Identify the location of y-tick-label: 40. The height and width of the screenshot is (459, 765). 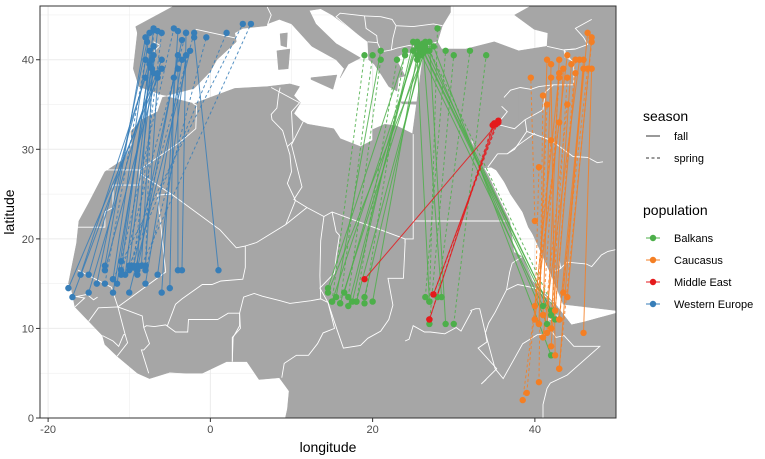
(28, 61).